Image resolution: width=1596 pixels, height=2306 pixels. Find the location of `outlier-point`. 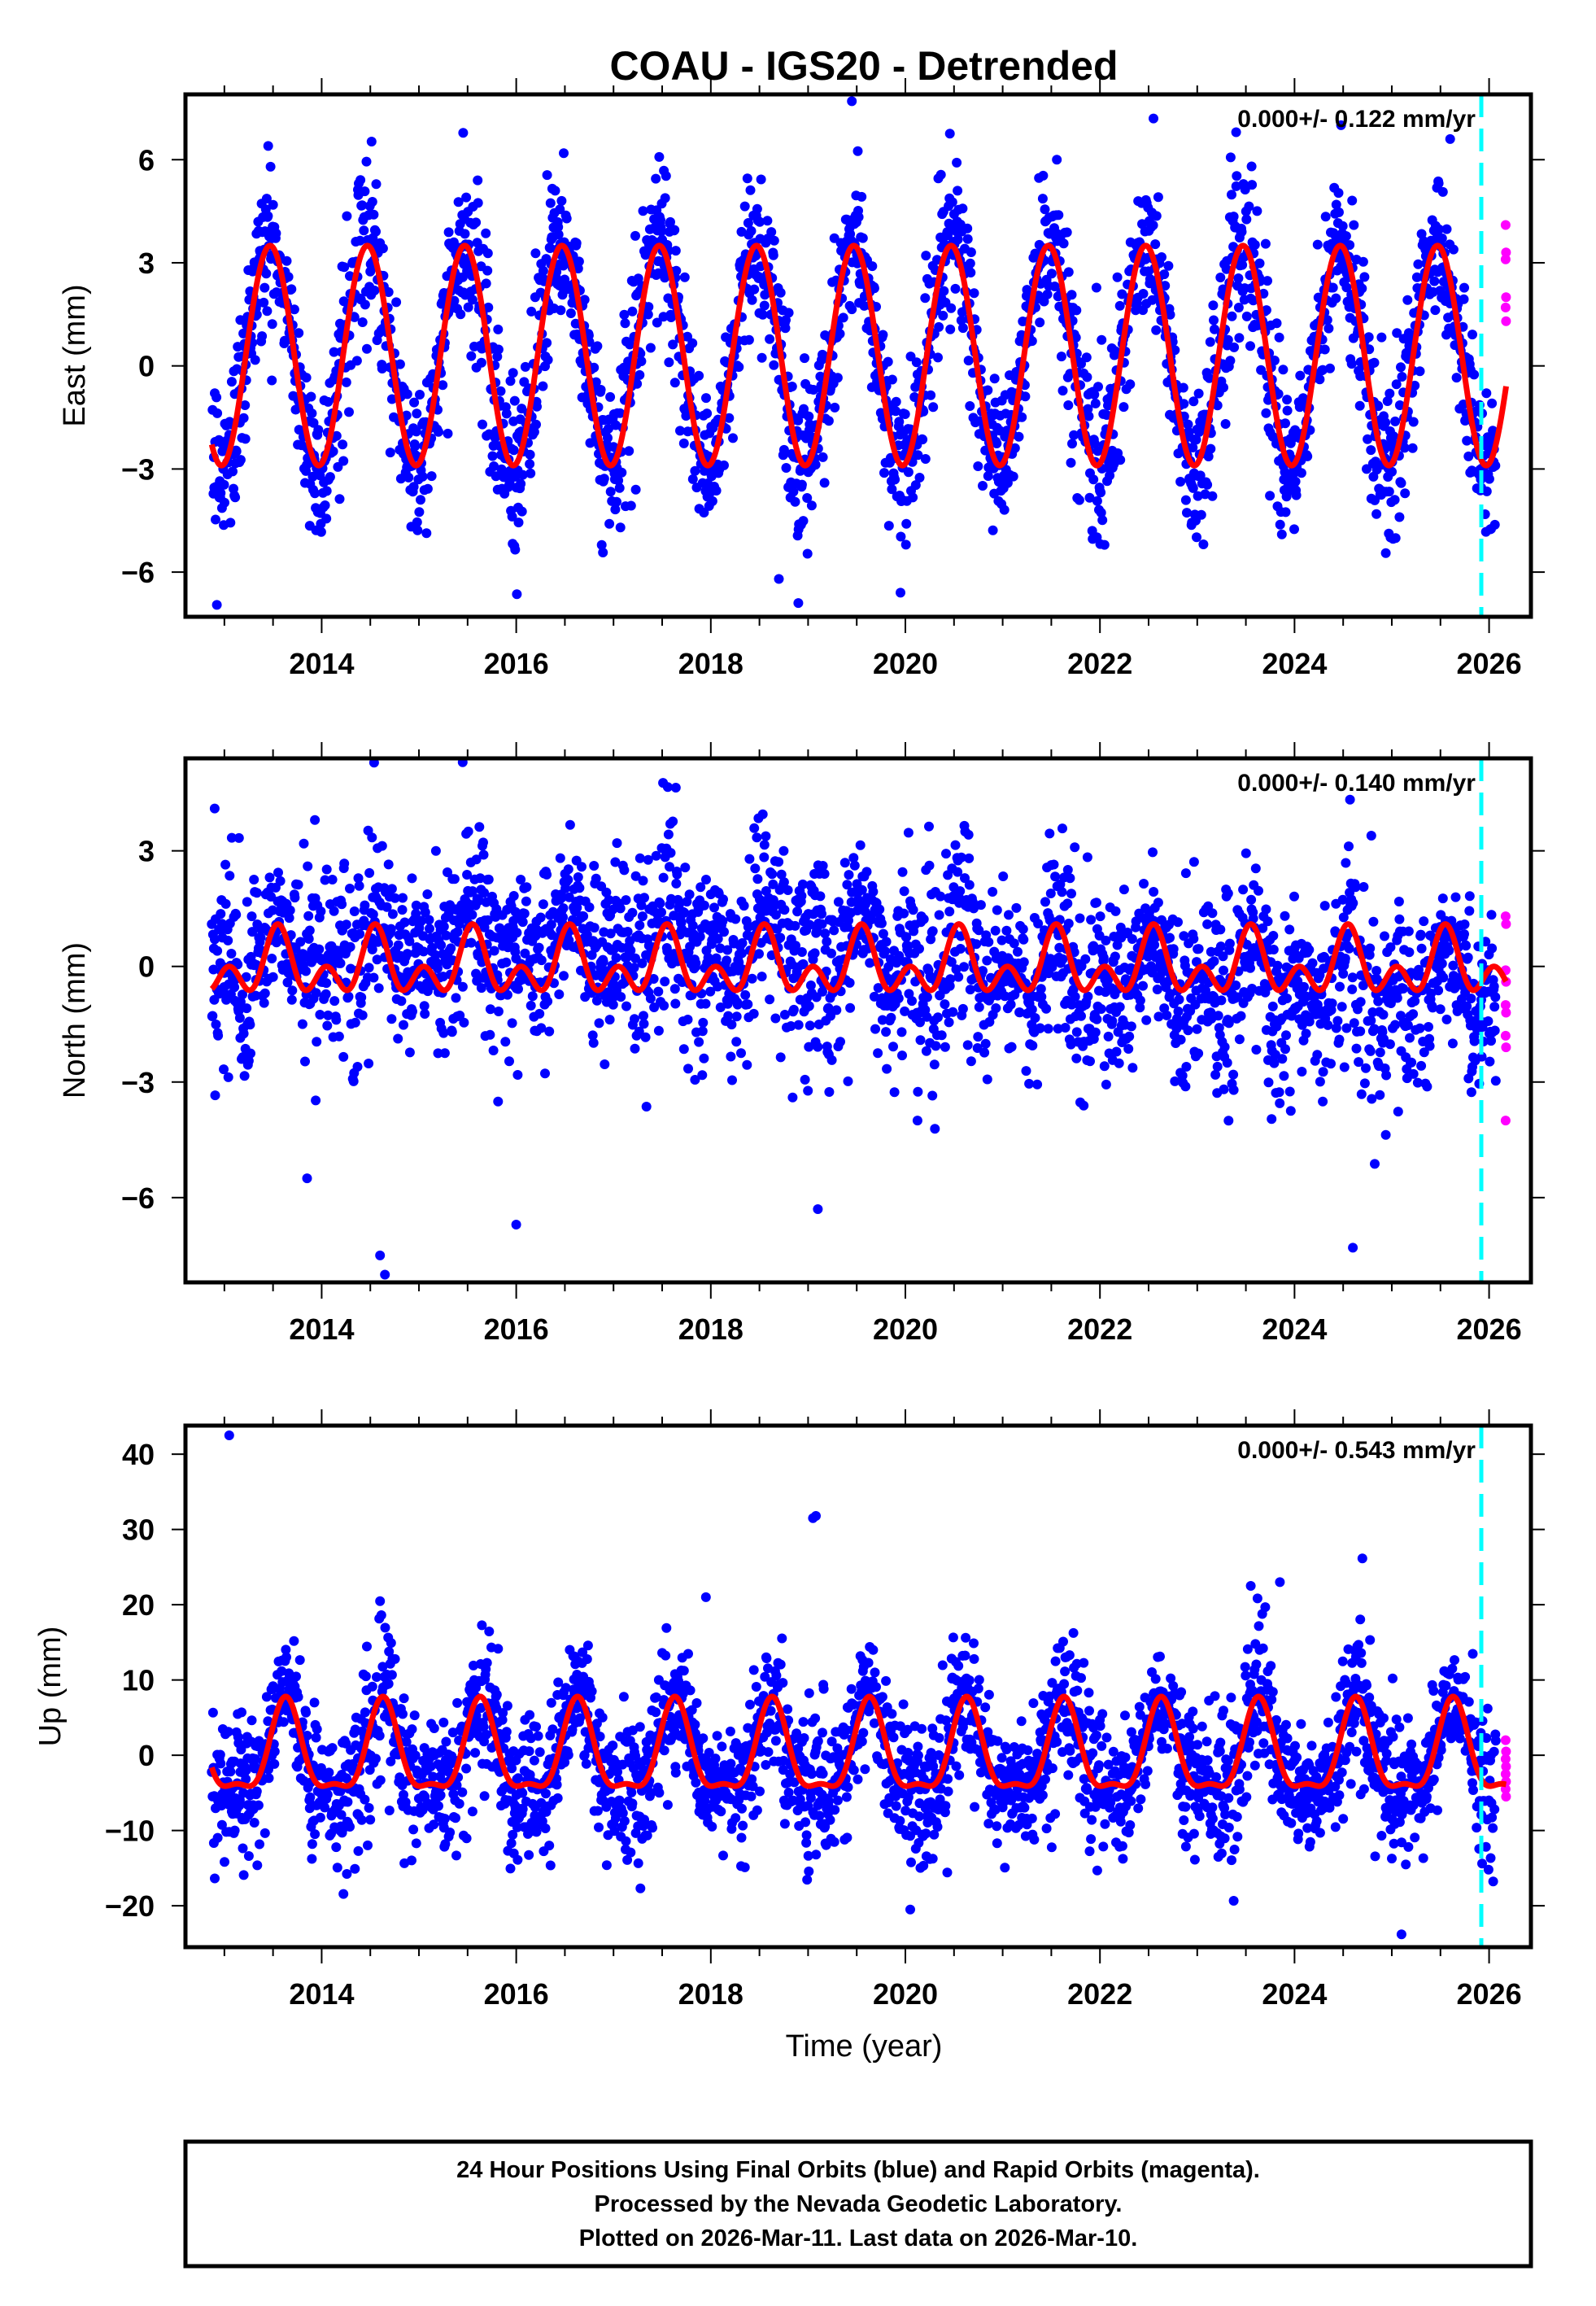

outlier-point is located at coordinates (779, 579).